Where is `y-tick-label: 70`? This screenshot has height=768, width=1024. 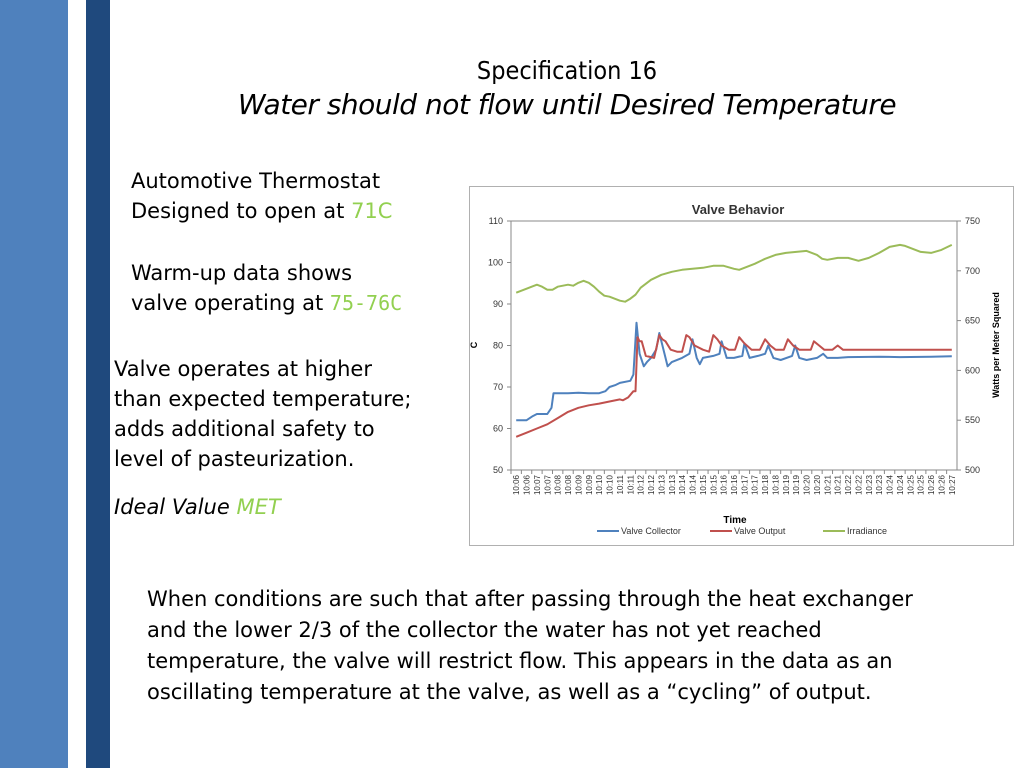
y-tick-label: 70 is located at coordinates (498, 387).